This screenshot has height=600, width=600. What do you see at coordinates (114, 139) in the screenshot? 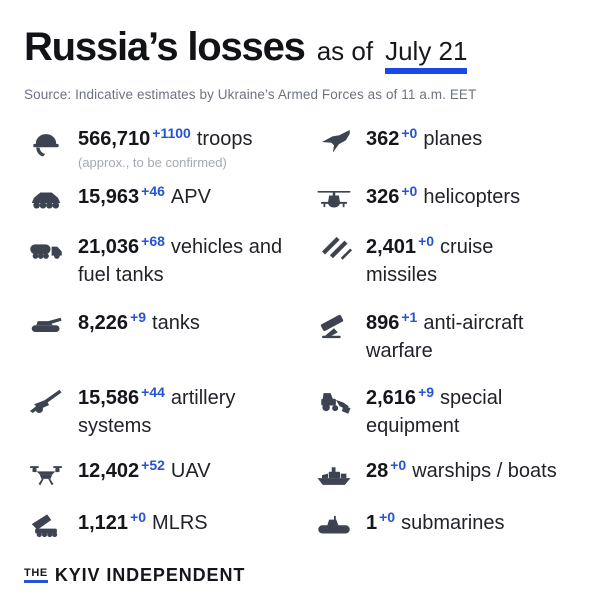
I see `stat-value: 566,710` at bounding box center [114, 139].